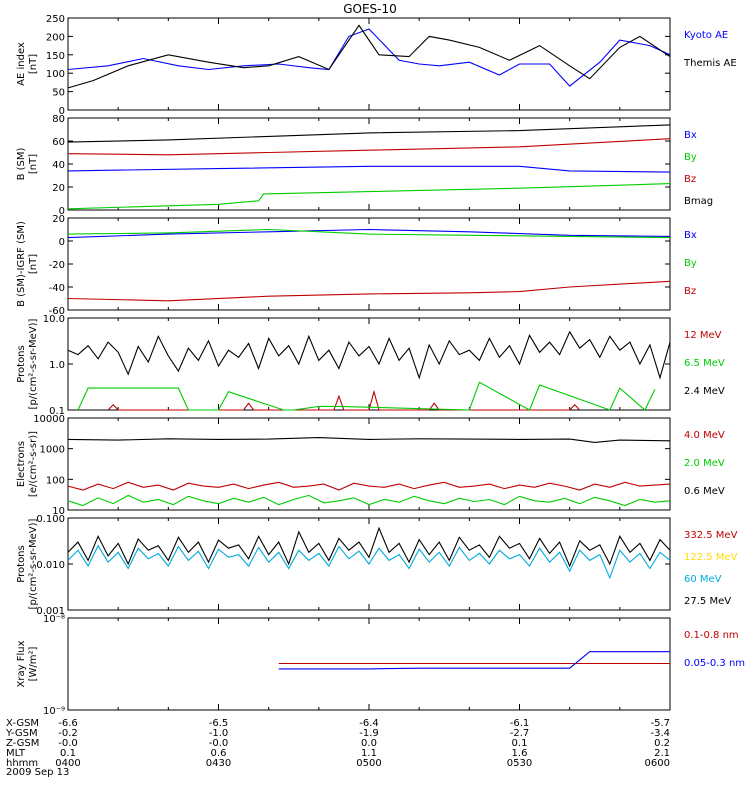 The width and height of the screenshot is (750, 800). What do you see at coordinates (57, 411) in the screenshot?
I see `y-tick-label: 0.1` at bounding box center [57, 411].